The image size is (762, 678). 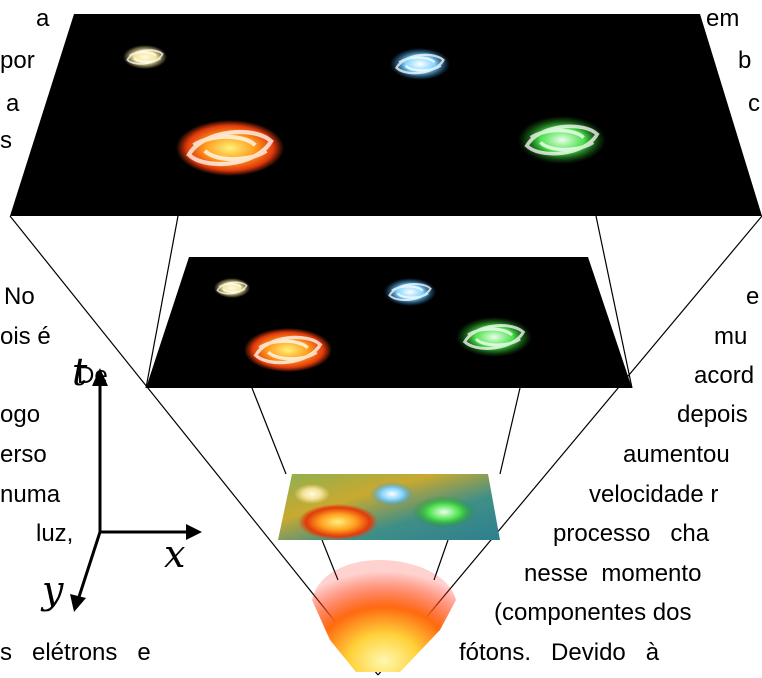 I want to click on universe-slice-past, so click(x=389, y=322).